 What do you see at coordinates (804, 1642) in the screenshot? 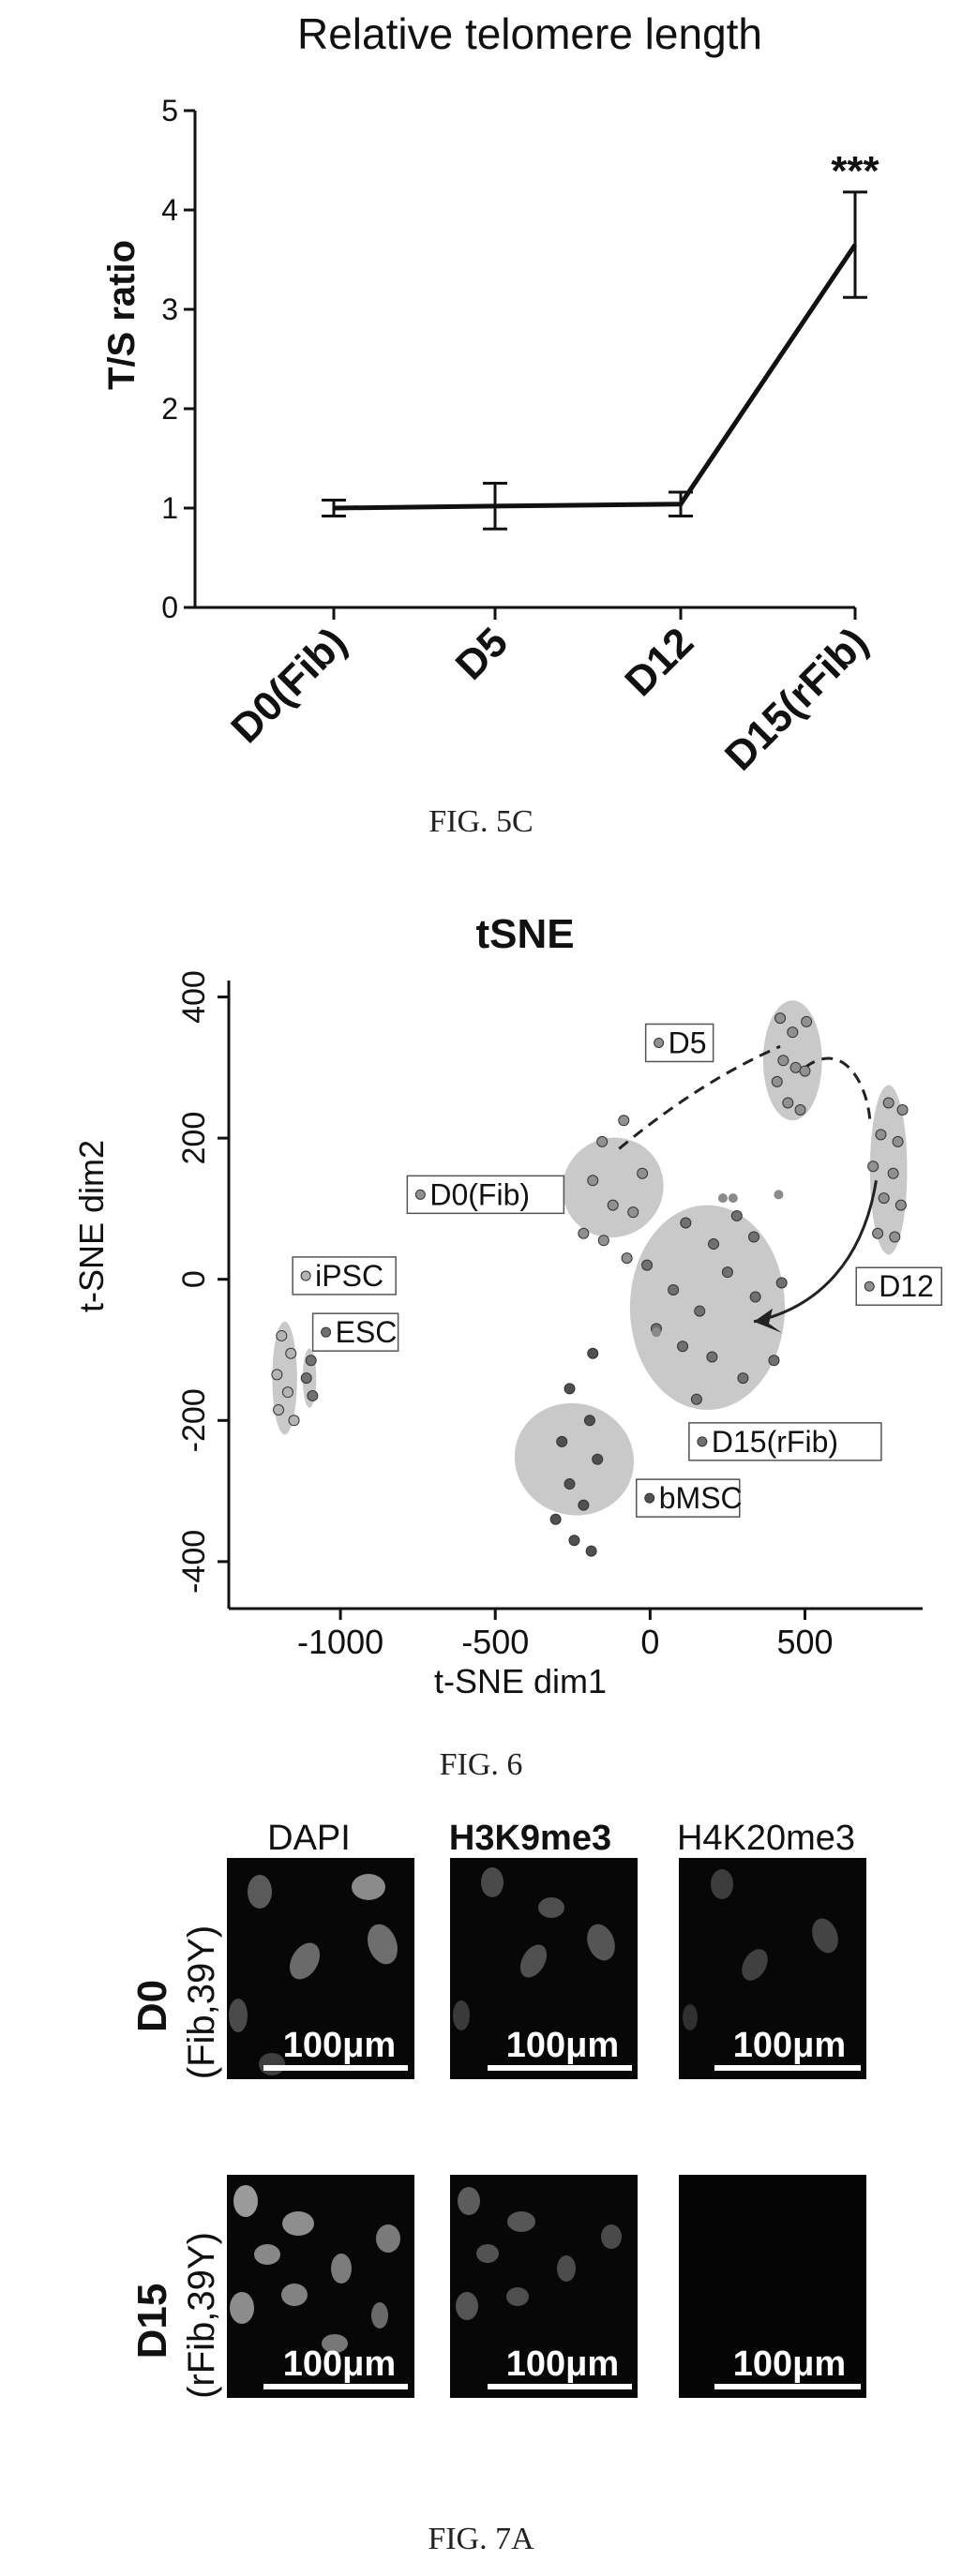
I see `x-tick-label: 500` at bounding box center [804, 1642].